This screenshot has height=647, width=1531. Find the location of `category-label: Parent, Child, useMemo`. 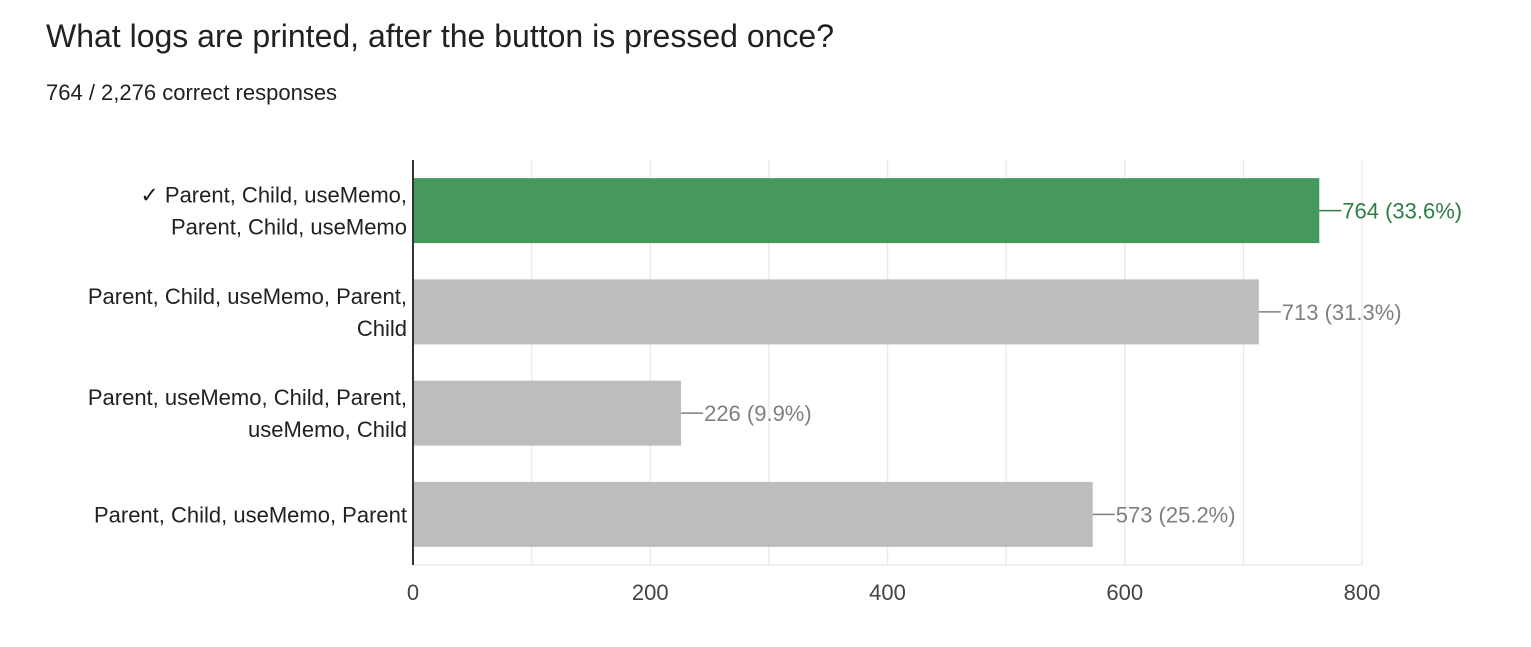

category-label: Parent, Child, useMemo is located at coordinates (289, 227).